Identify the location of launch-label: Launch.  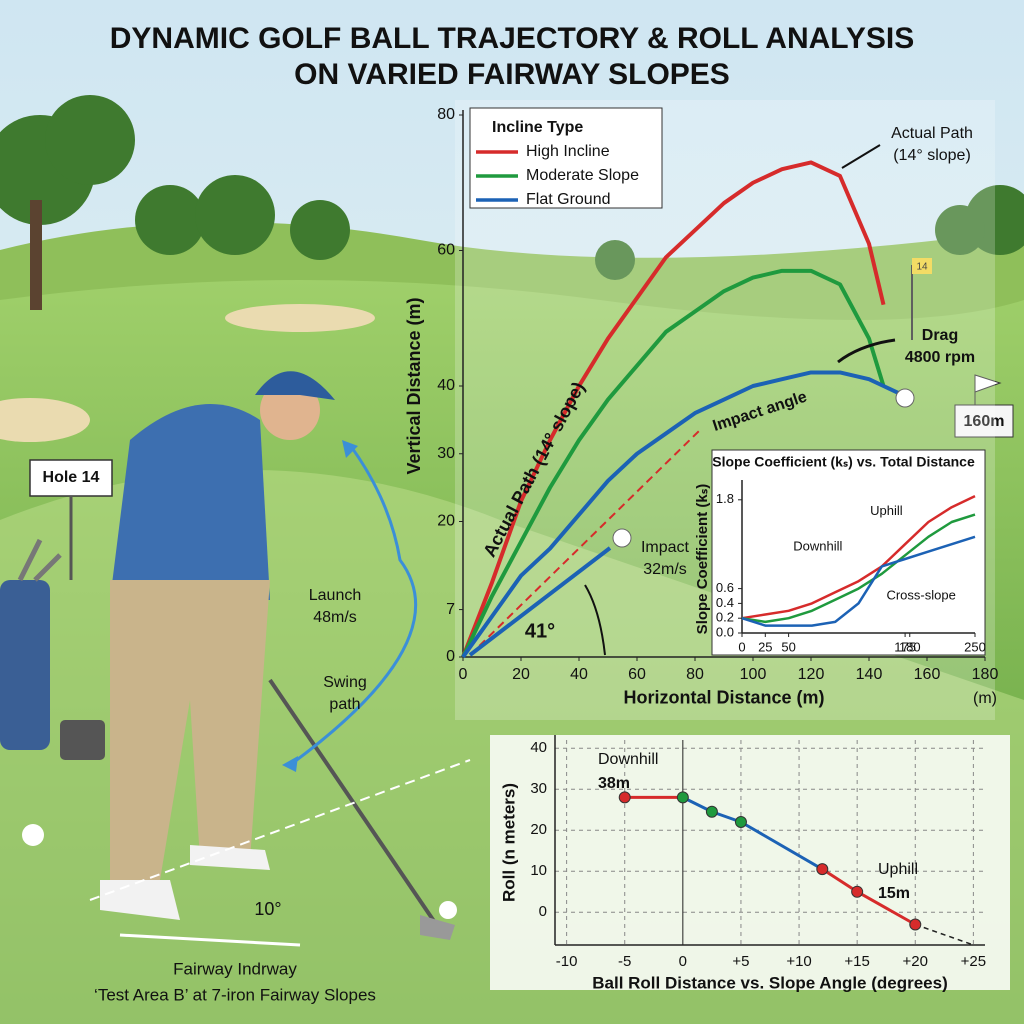
(335, 595).